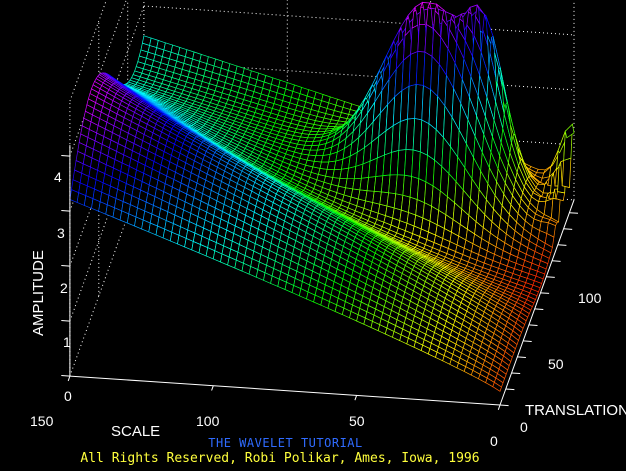 Image resolution: width=626 pixels, height=471 pixels. I want to click on translation-axis-line, so click(537, 302).